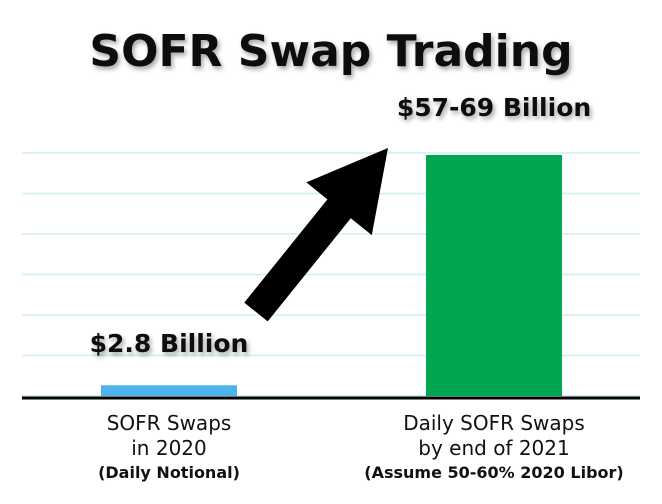  I want to click on category-2021-line1: Daily SOFR Swaps, so click(494, 423).